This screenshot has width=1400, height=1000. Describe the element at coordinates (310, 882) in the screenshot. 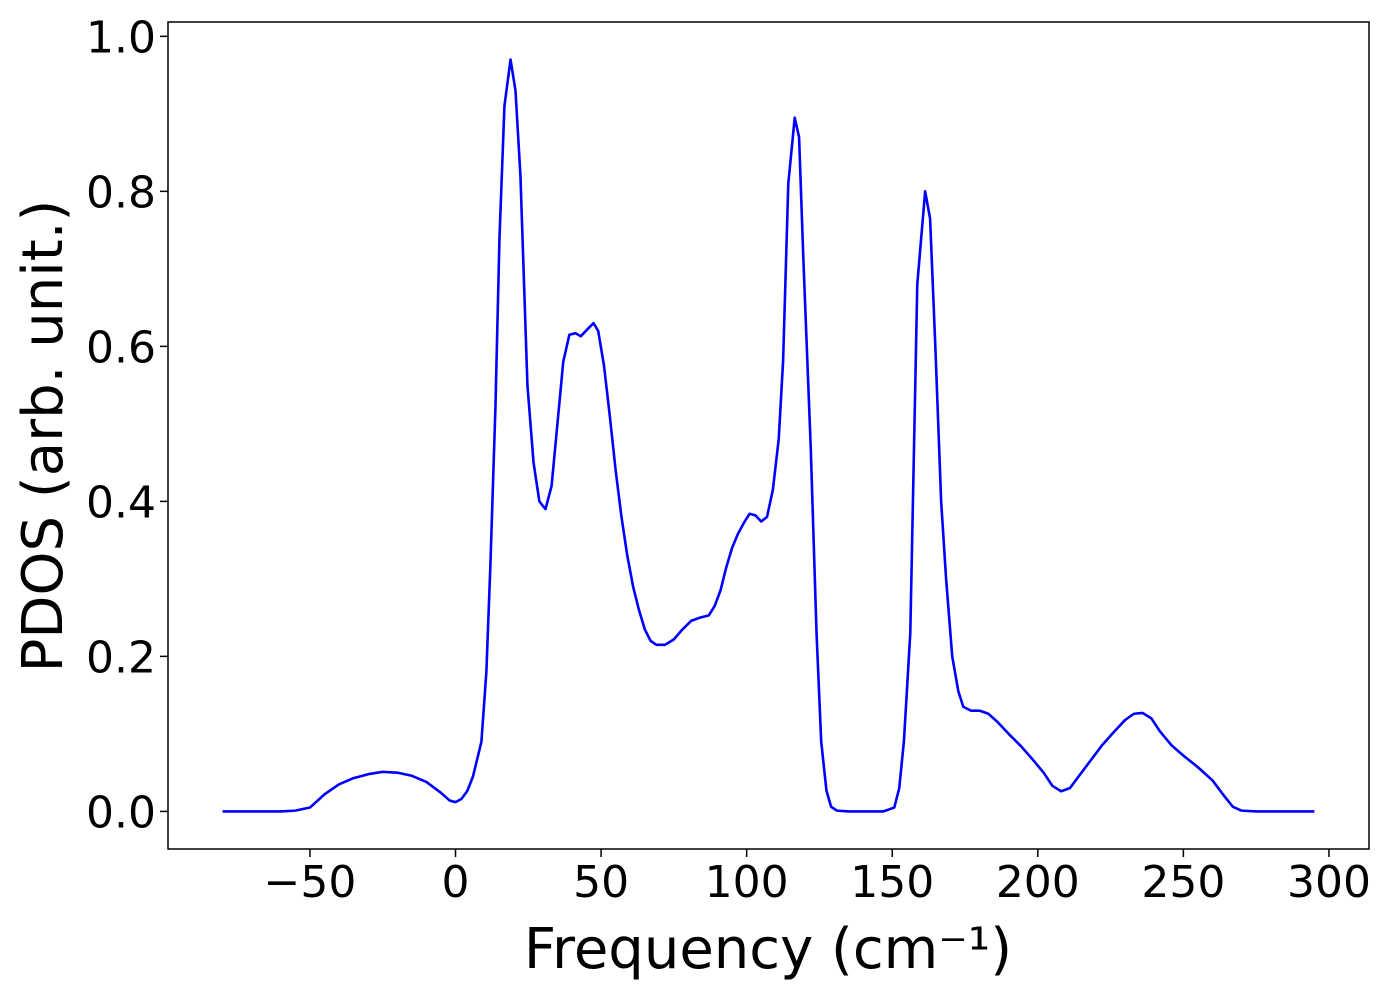

I see `x-tick-label: −50` at that location.